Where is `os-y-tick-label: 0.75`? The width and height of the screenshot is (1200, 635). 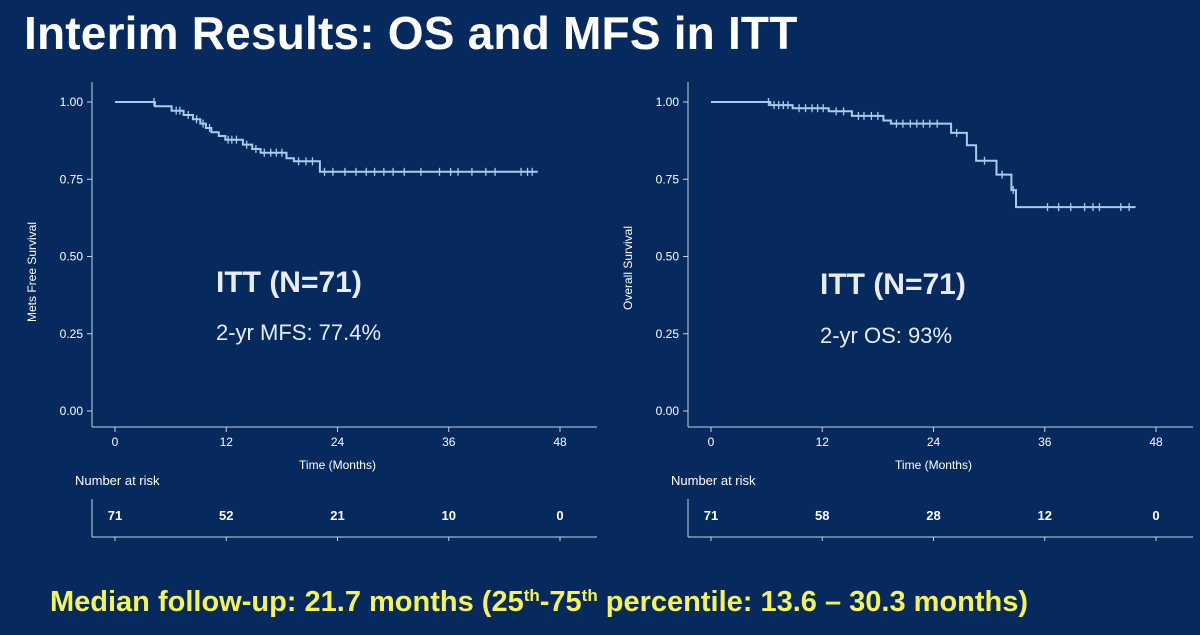 os-y-tick-label: 0.75 is located at coordinates (668, 179).